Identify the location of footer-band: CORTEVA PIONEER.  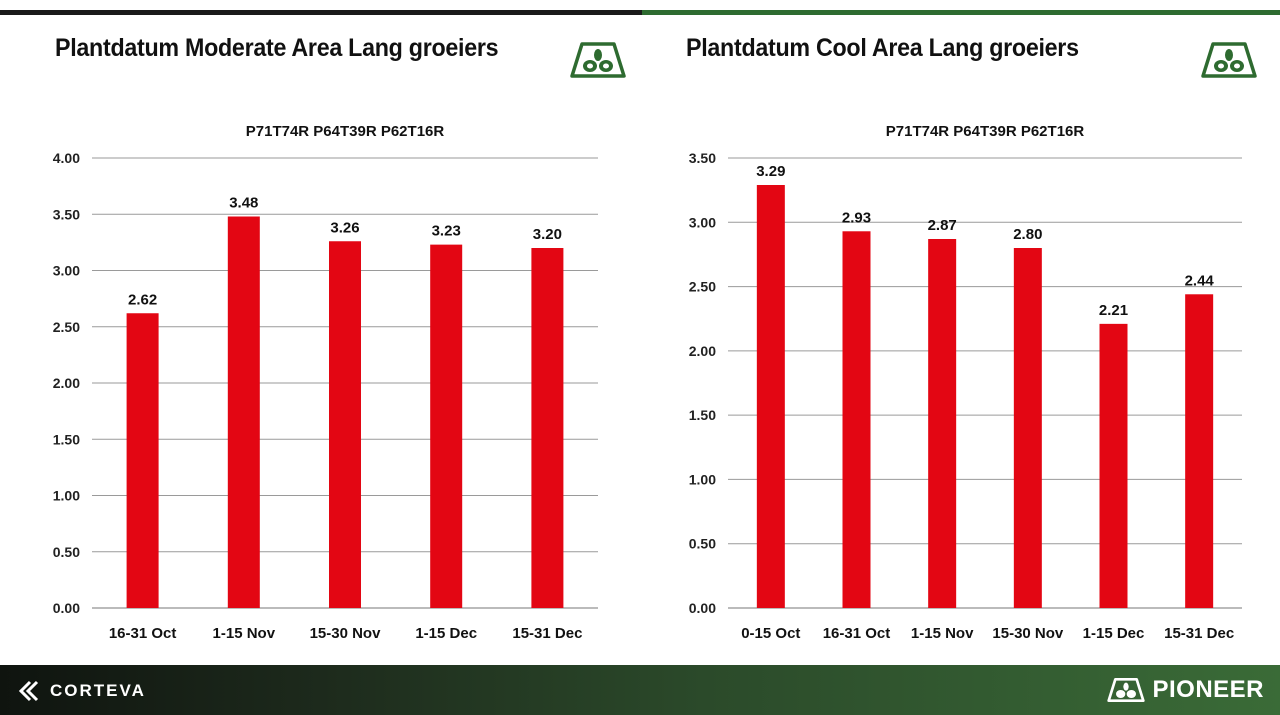
(640, 690).